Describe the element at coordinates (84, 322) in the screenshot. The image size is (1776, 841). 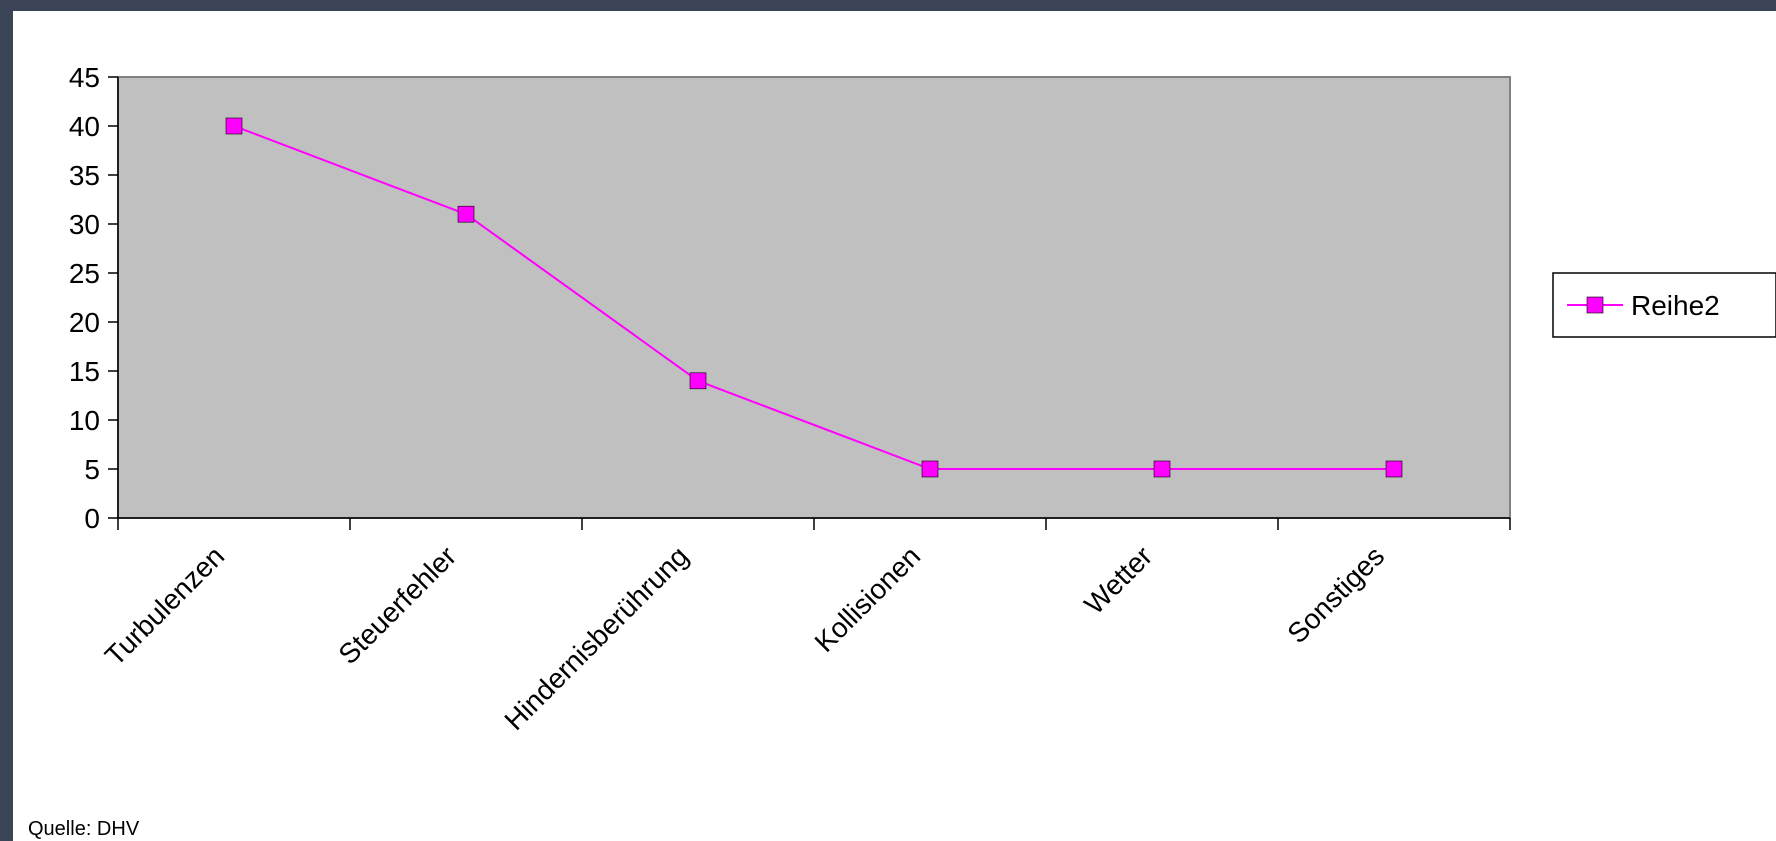
I see `y-tick-label: 20` at that location.